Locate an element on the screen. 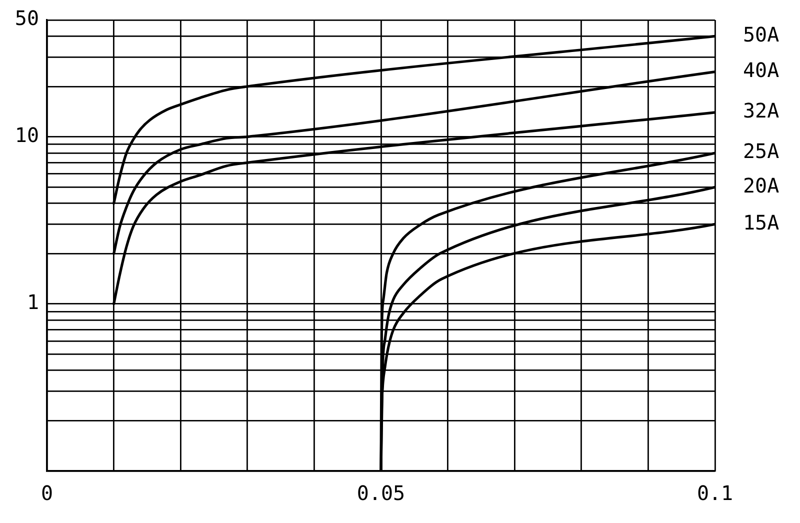 This screenshot has height=523, width=800. y-tick-label: 1 is located at coordinates (32, 302).